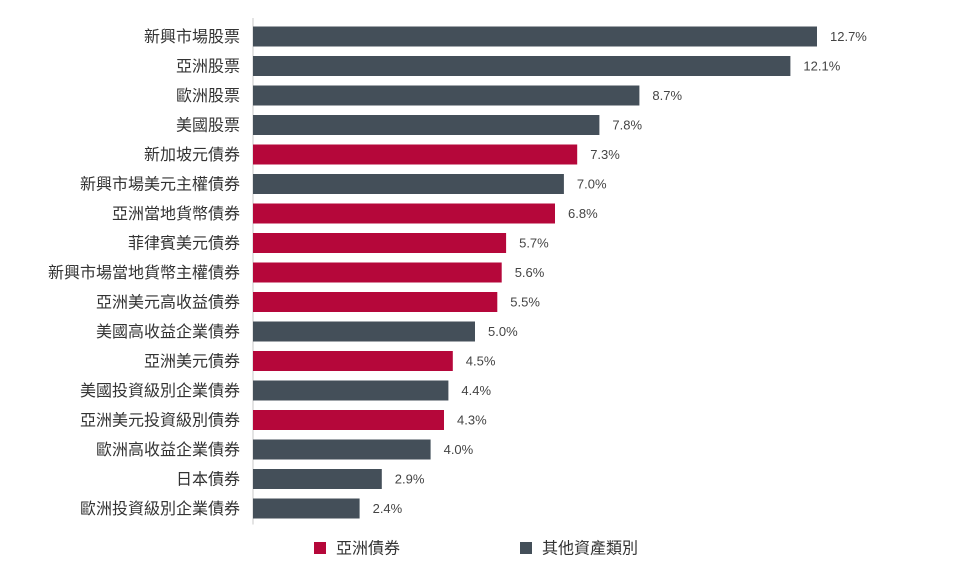 The image size is (967, 578). I want to click on category-label: 新加坡元債券, so click(192, 154).